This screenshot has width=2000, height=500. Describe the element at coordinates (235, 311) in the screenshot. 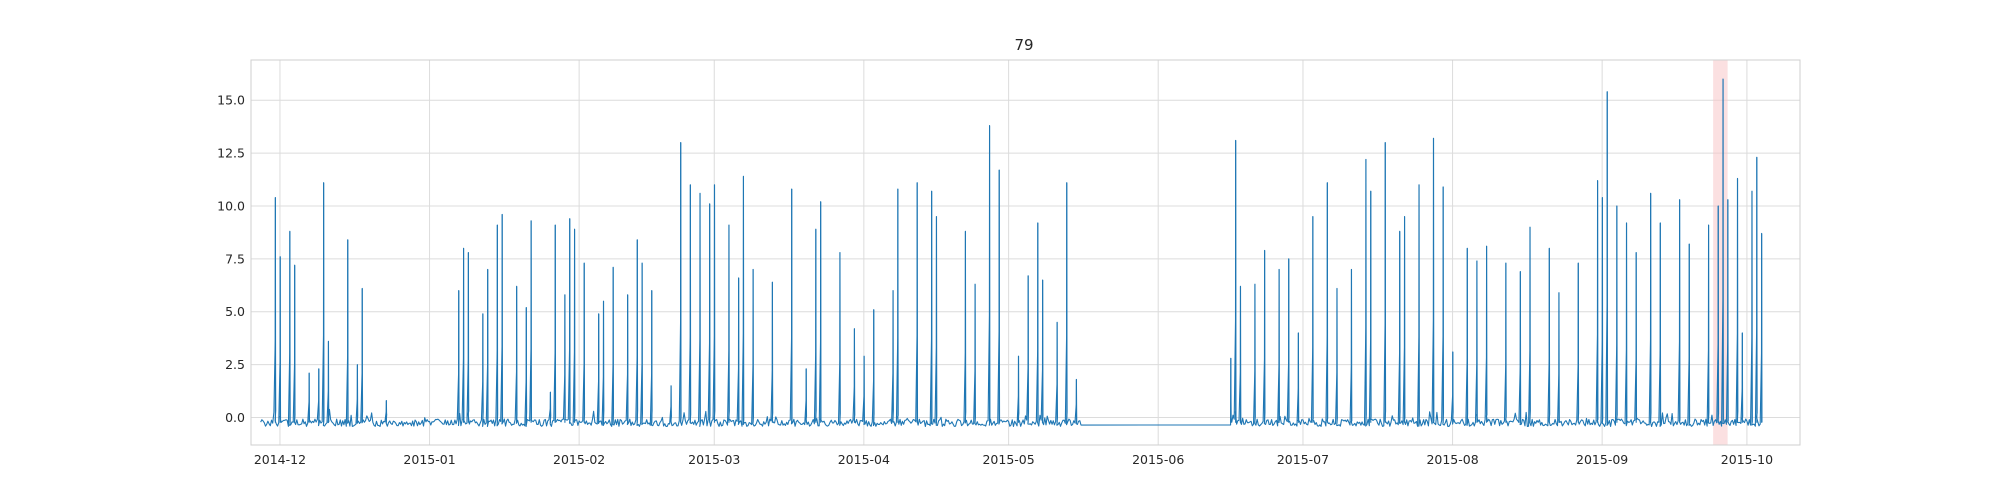

I see `y-tick-label: 5.0` at that location.